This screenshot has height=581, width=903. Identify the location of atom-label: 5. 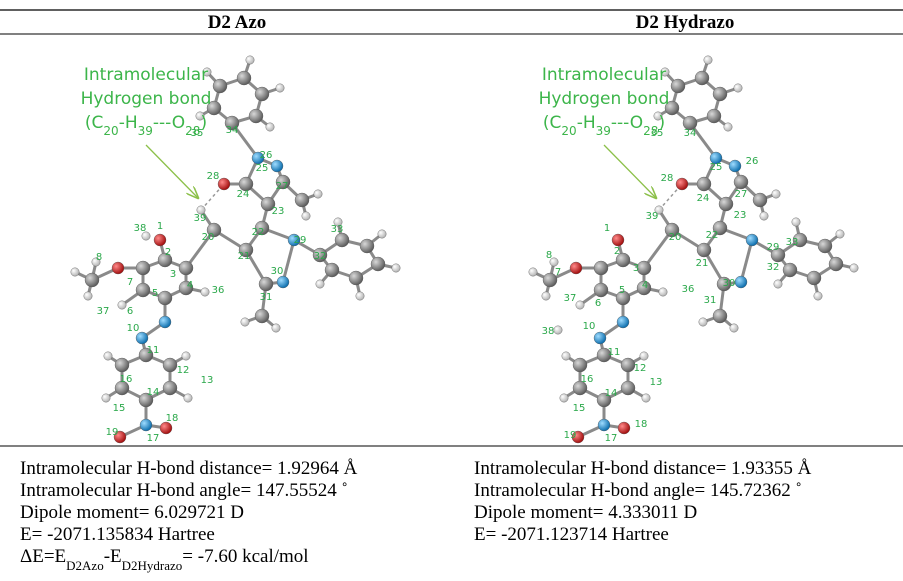
(622, 290).